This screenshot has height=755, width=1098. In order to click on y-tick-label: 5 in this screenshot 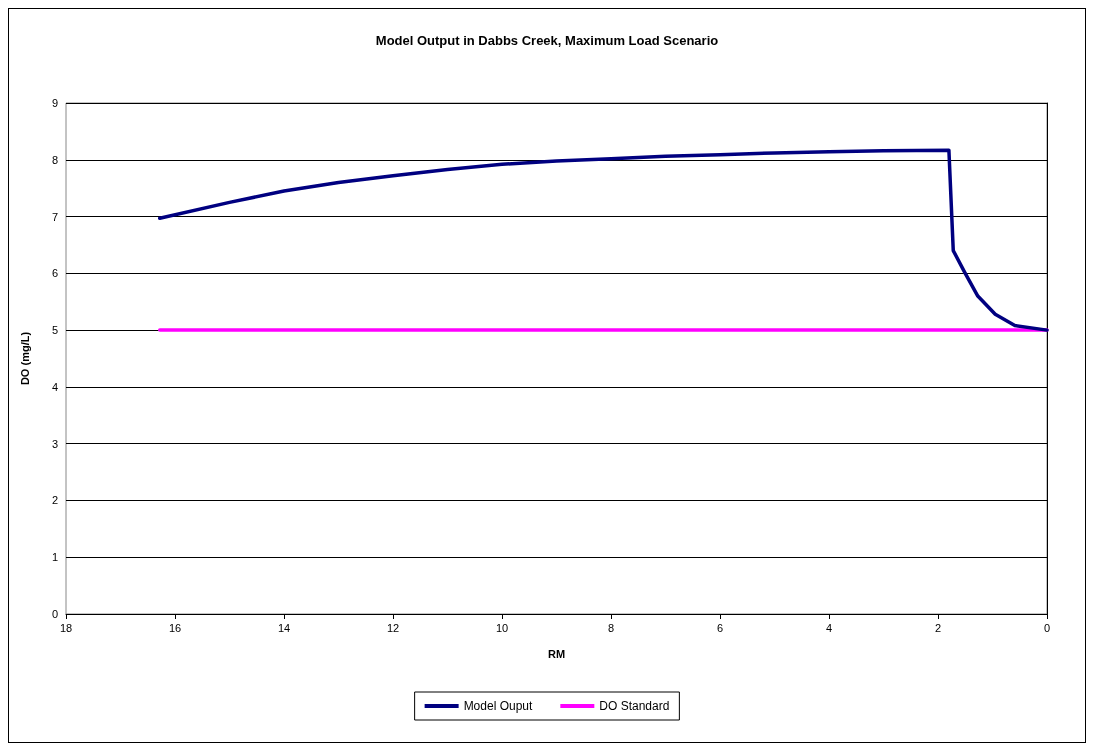, I will do `click(54, 330)`.